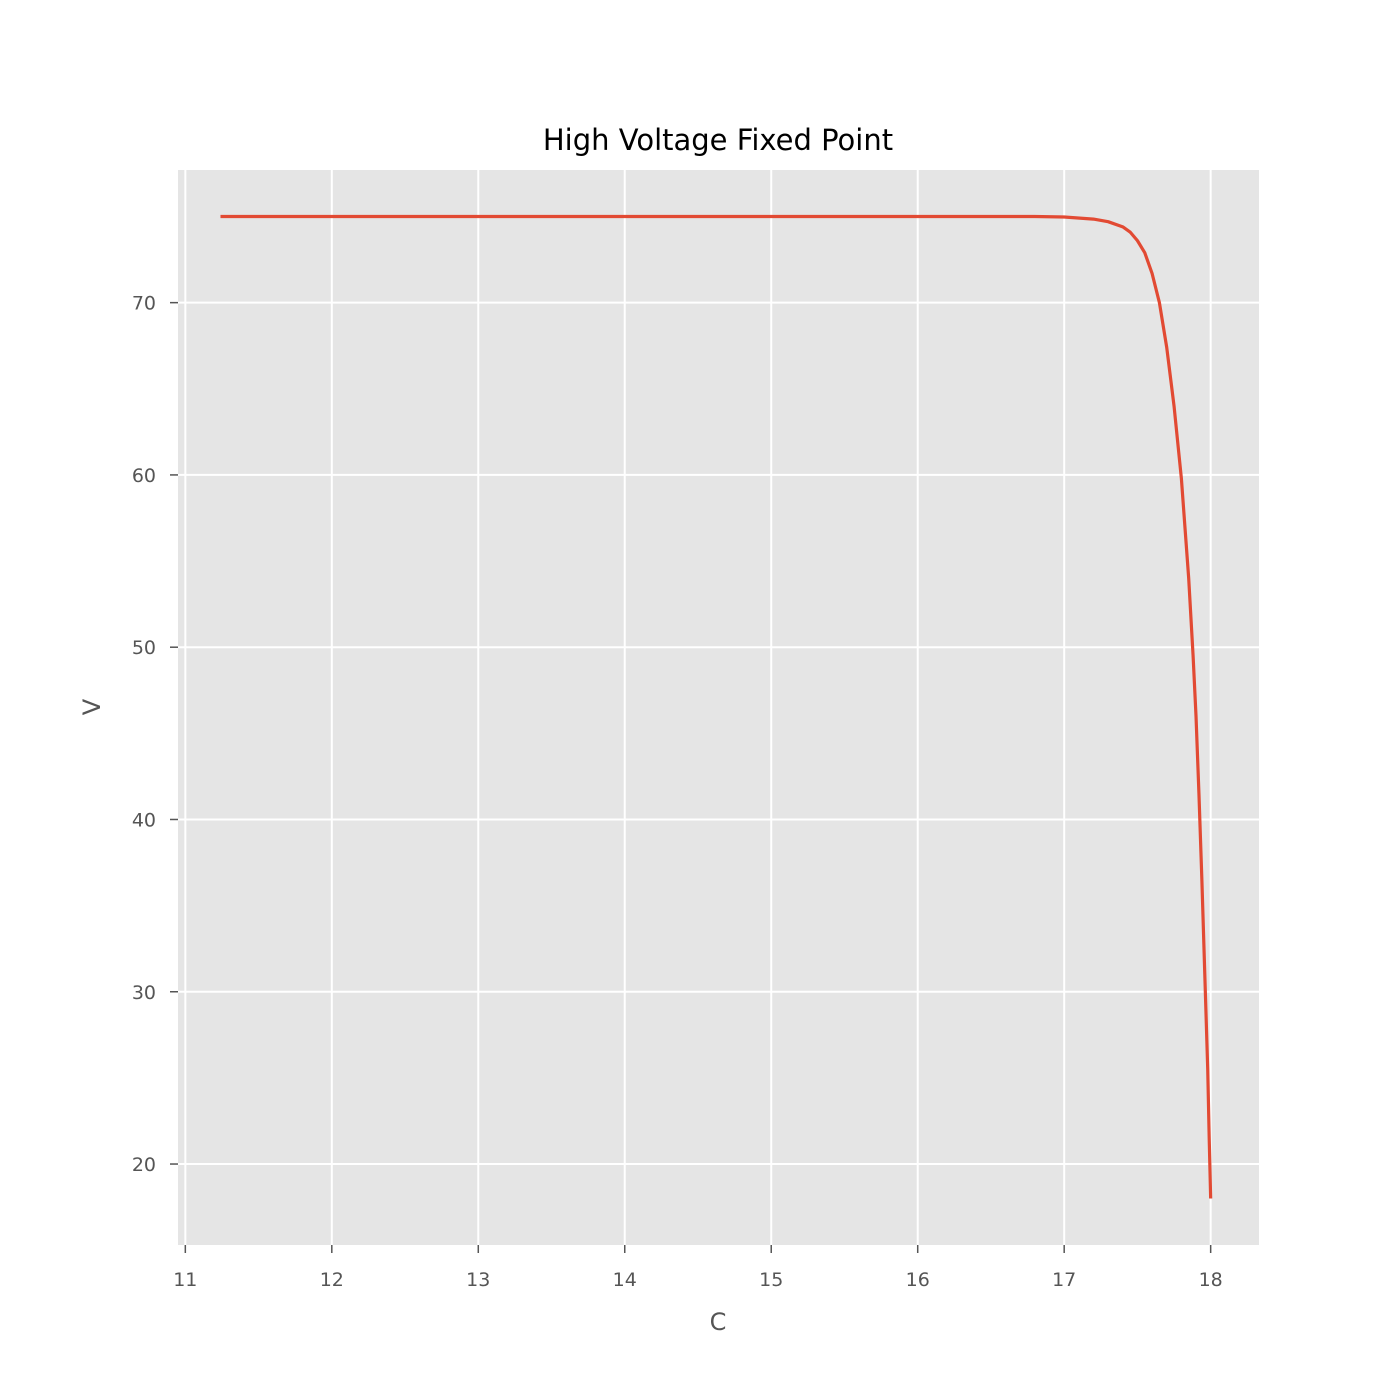  I want to click on chart-title: High Voltage Fixed Point, so click(718, 140).